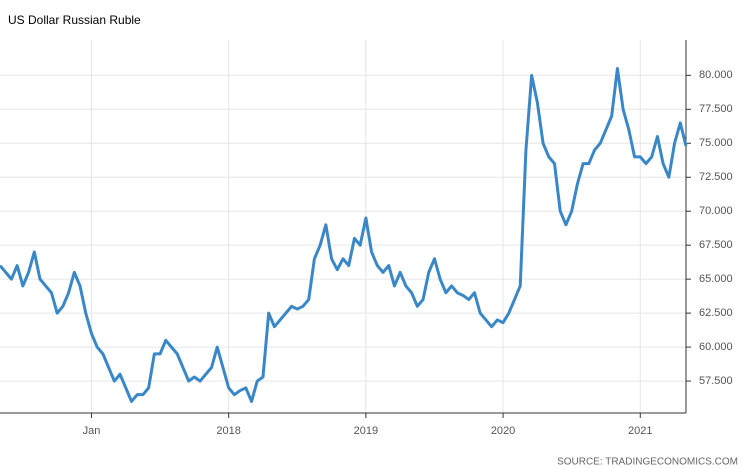 The image size is (746, 468). What do you see at coordinates (716, 75) in the screenshot?
I see `y-tick-label: 80.000` at bounding box center [716, 75].